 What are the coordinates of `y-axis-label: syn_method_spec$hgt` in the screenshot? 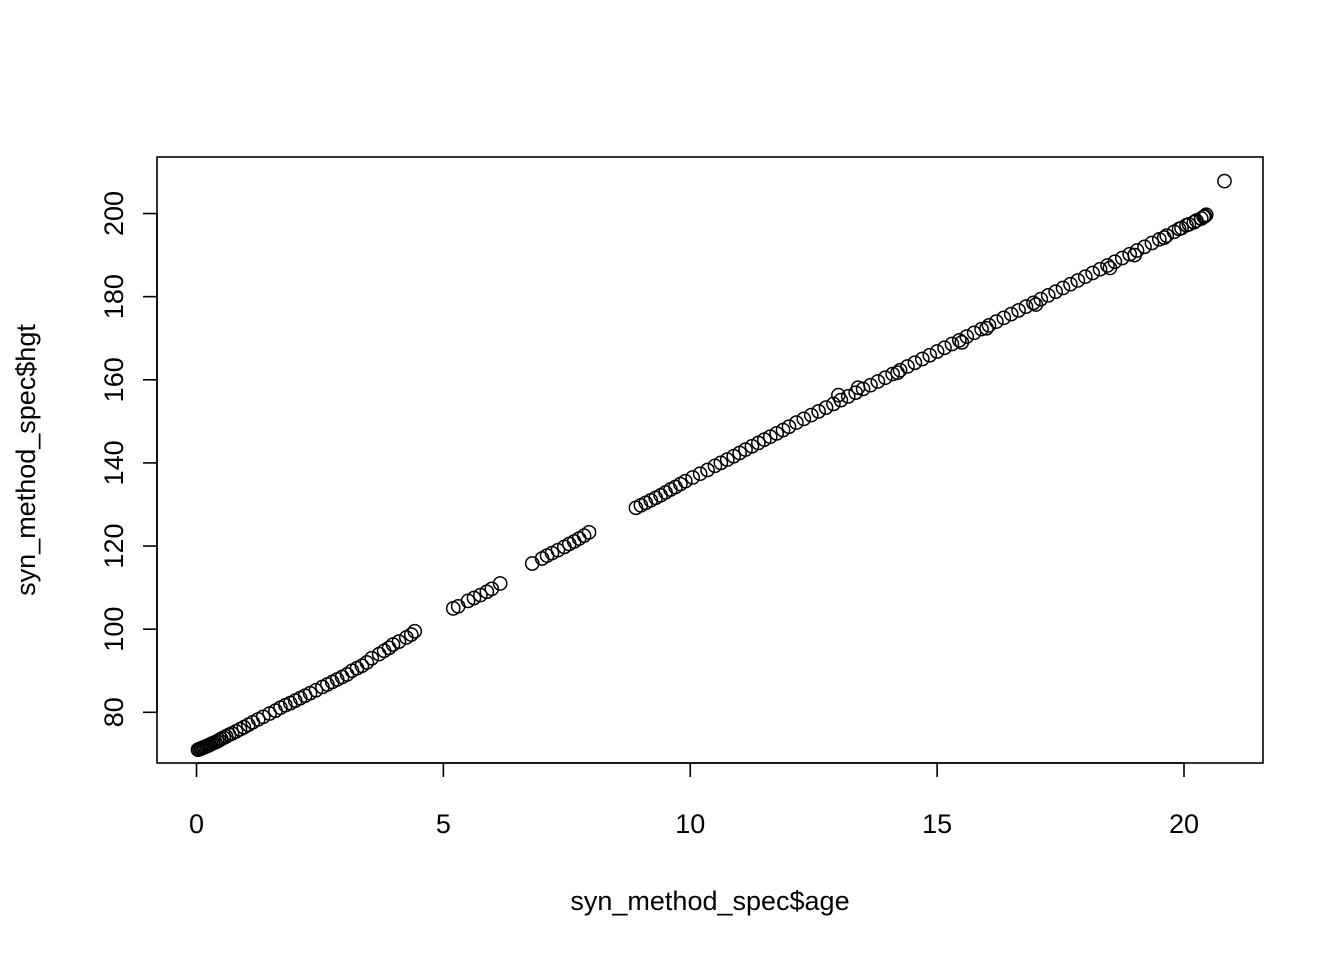 It's located at (26, 460).